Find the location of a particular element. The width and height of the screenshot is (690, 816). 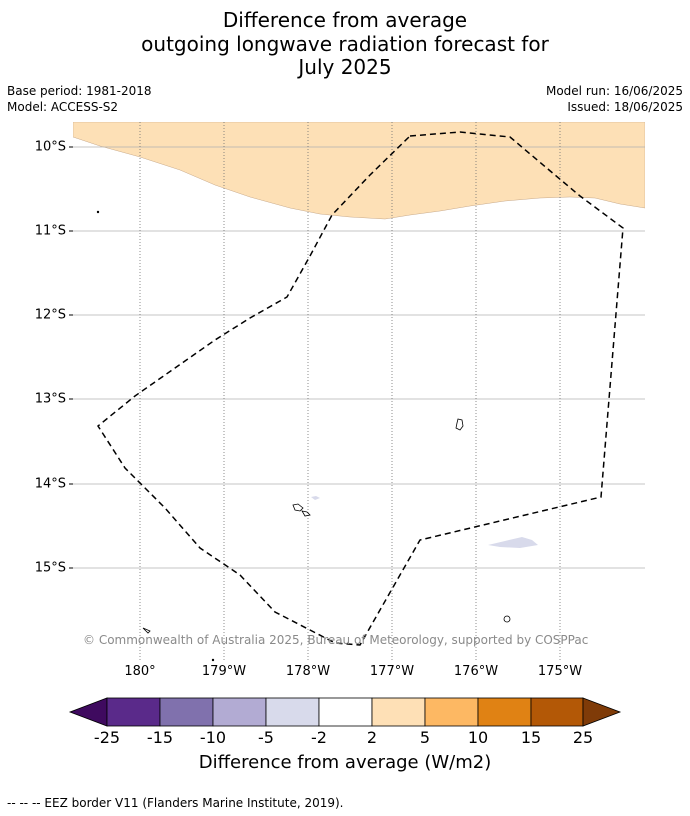

colorbar-tick-label: 15 is located at coordinates (531, 737).